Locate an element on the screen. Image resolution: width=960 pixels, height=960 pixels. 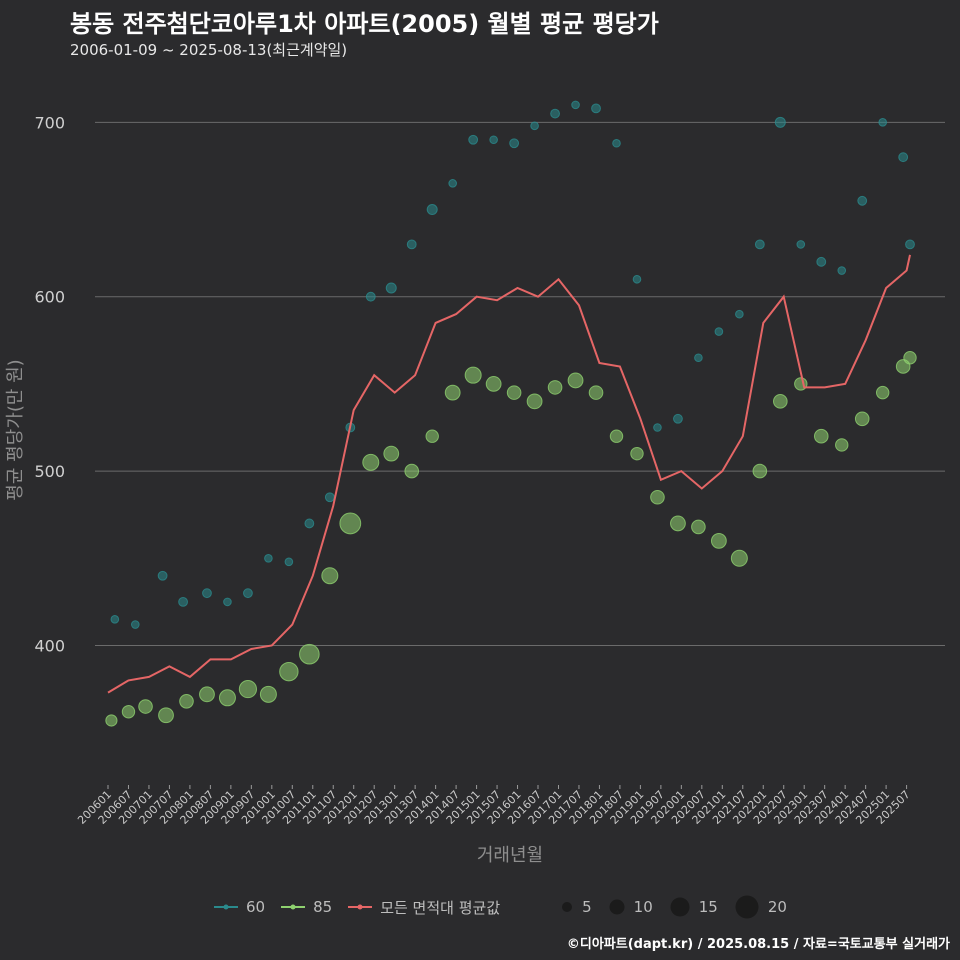
legend-size-15: 15 is located at coordinates (693, 907).